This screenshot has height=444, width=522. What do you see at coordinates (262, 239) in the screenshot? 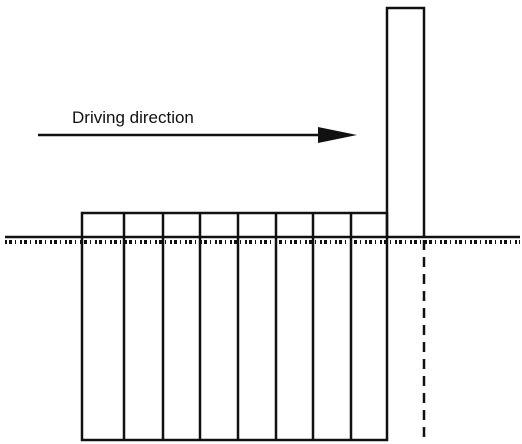
I see `ground-surface` at bounding box center [262, 239].